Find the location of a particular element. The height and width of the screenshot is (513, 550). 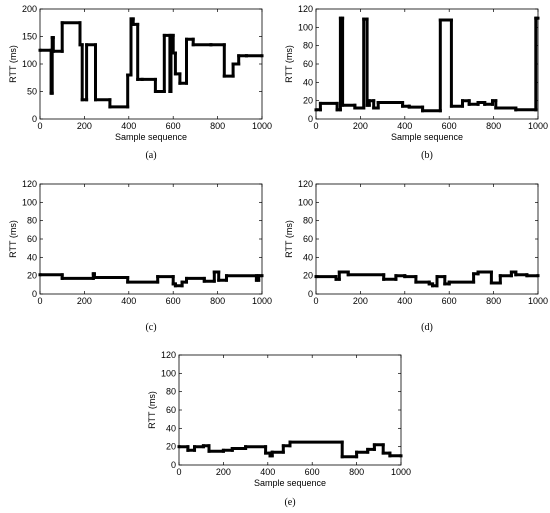

y-tick-label: 40 is located at coordinates (171, 428).